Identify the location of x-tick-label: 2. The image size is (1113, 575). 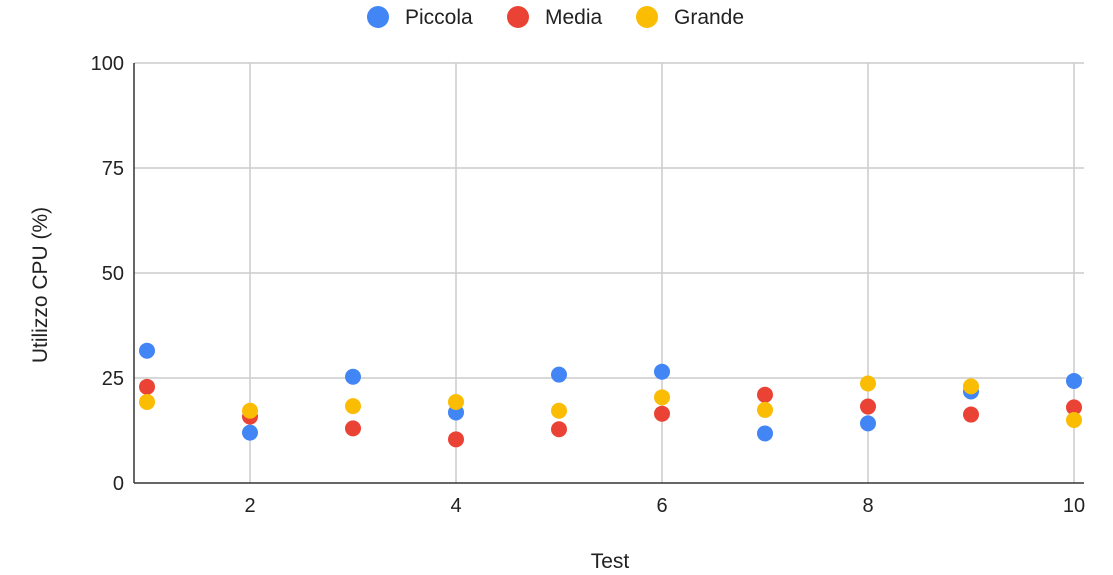
(249, 506).